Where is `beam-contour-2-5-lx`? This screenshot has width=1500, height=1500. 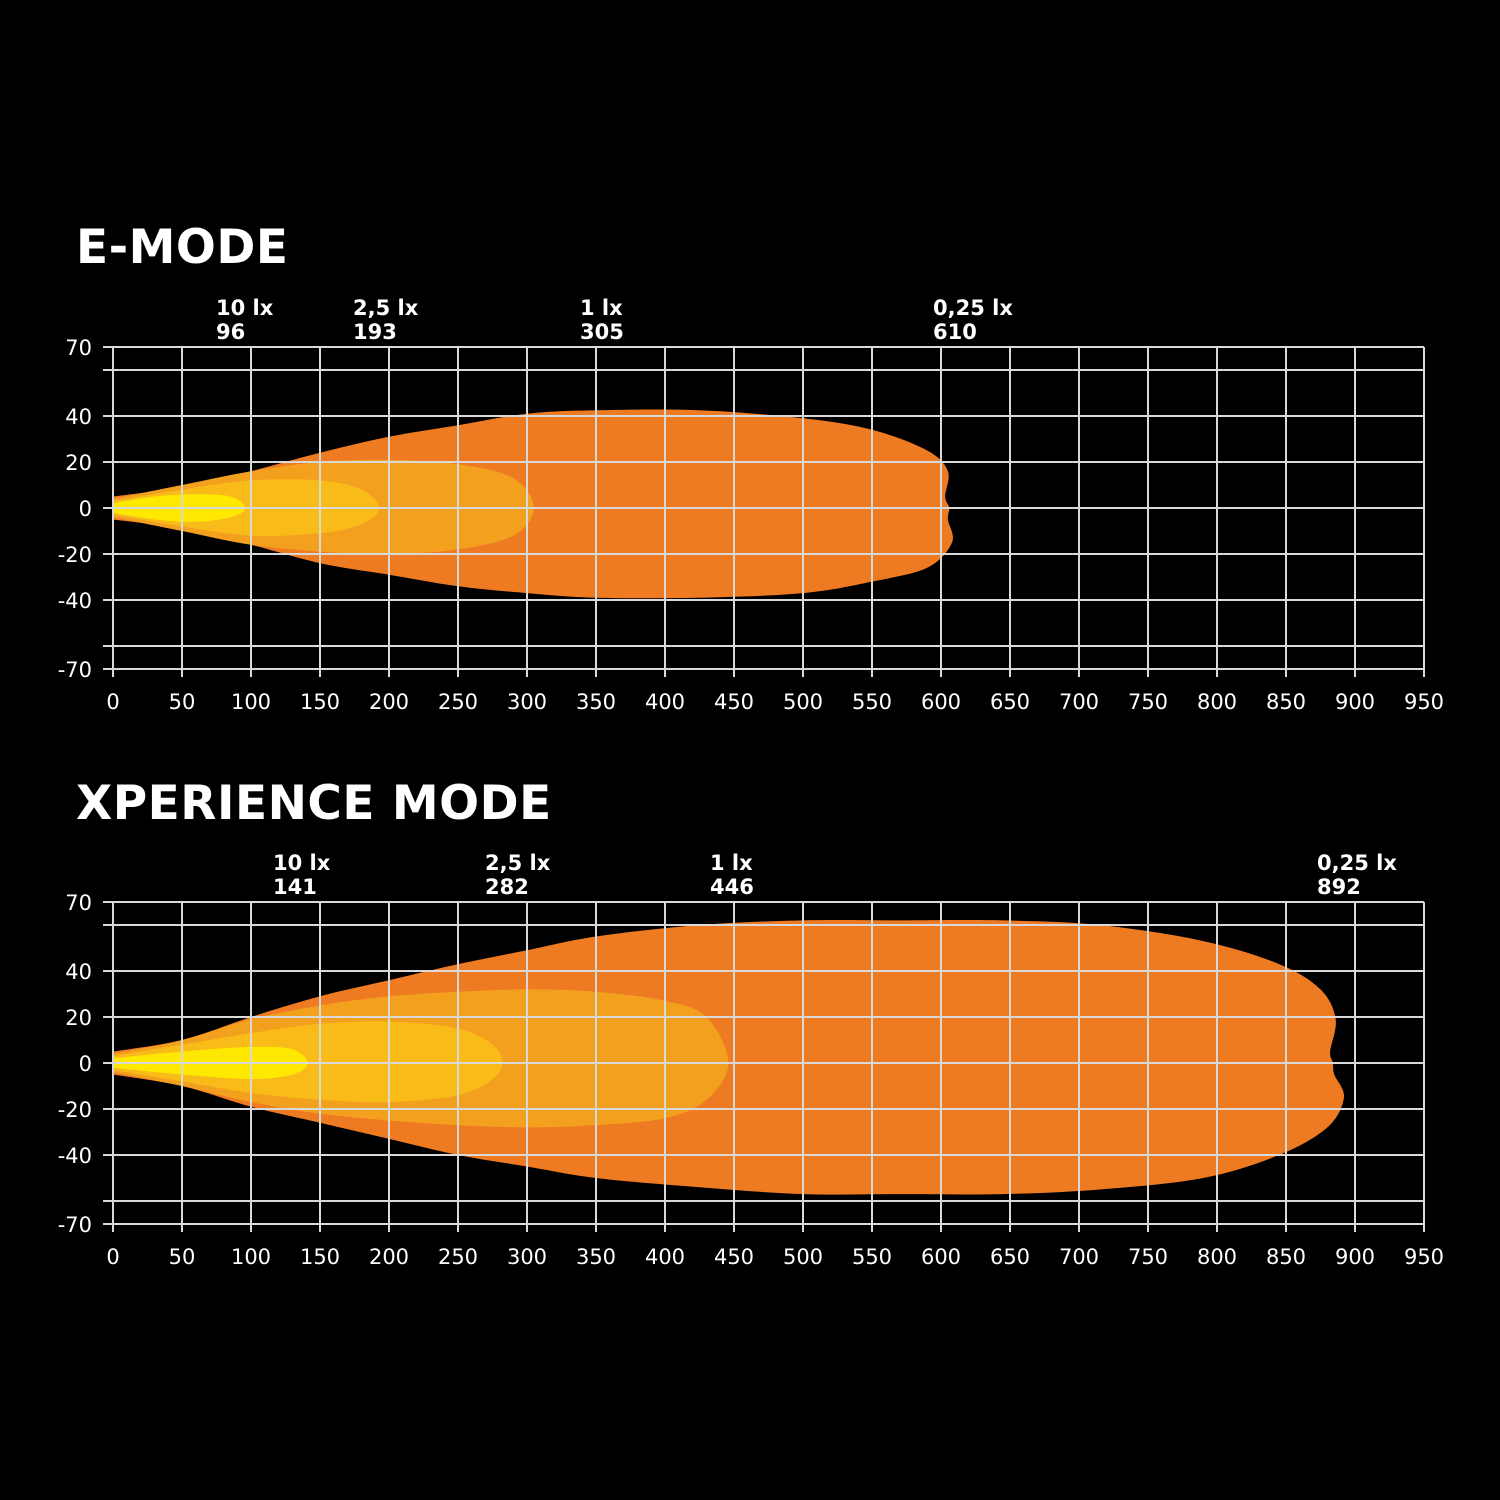
beam-contour-2-5-lx is located at coordinates (308, 1062).